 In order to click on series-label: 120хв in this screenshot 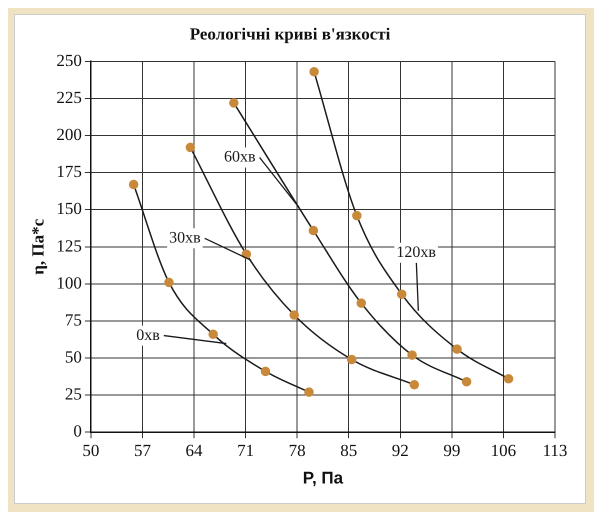, I will do `click(416, 252)`.